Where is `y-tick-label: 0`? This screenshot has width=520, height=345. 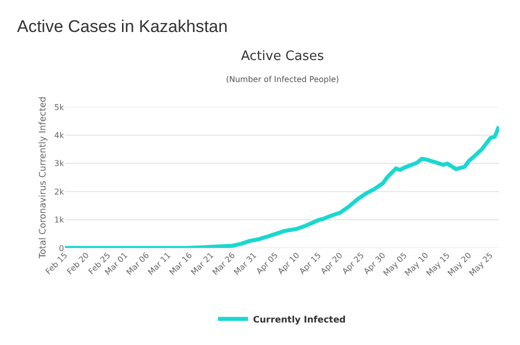 y-tick-label: 0 is located at coordinates (61, 248).